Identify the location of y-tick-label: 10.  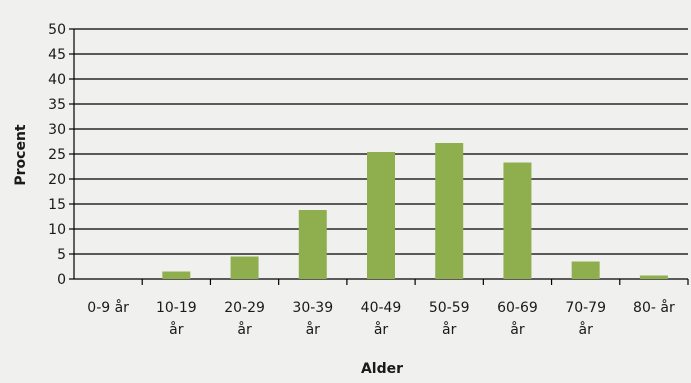
(57, 230).